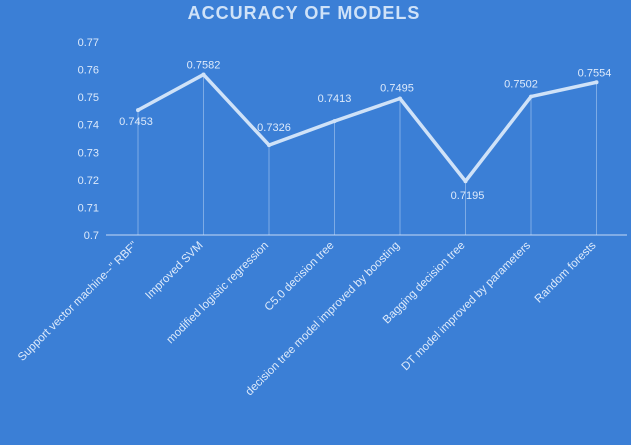 This screenshot has height=445, width=631. What do you see at coordinates (78, 302) in the screenshot?
I see `x-tick-label: Support vector machine--" RBF"` at bounding box center [78, 302].